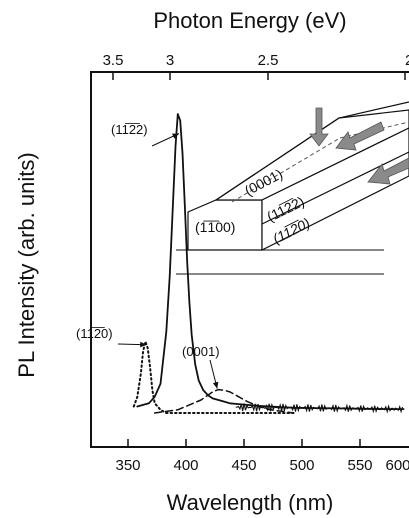 The width and height of the screenshot is (409, 518). What do you see at coordinates (319, 127) in the screenshot?
I see `excitation-arrow-top-icon` at bounding box center [319, 127].